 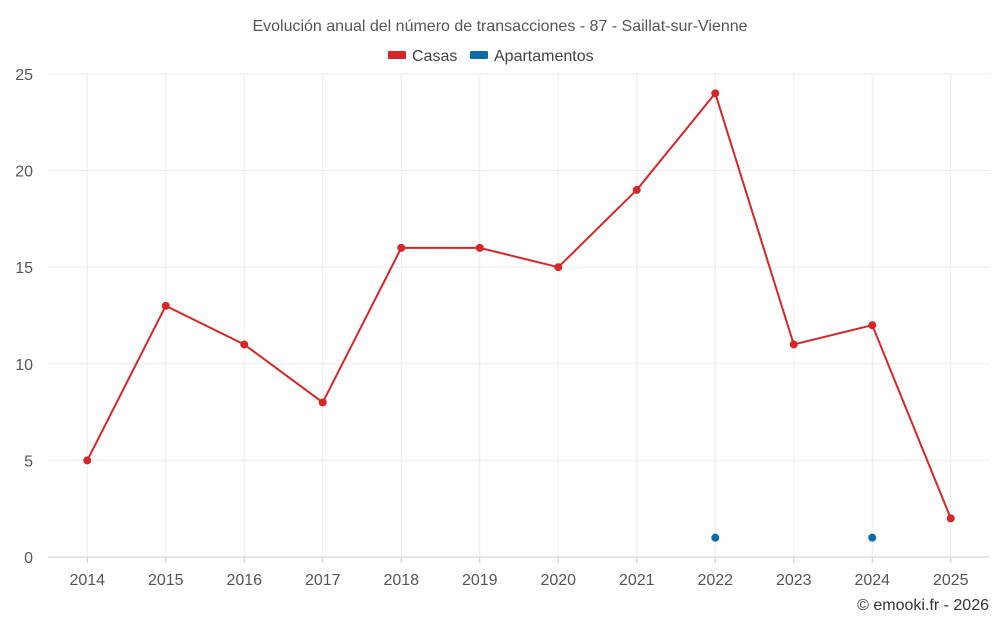 I want to click on legend-item: Casas, so click(x=422, y=56).